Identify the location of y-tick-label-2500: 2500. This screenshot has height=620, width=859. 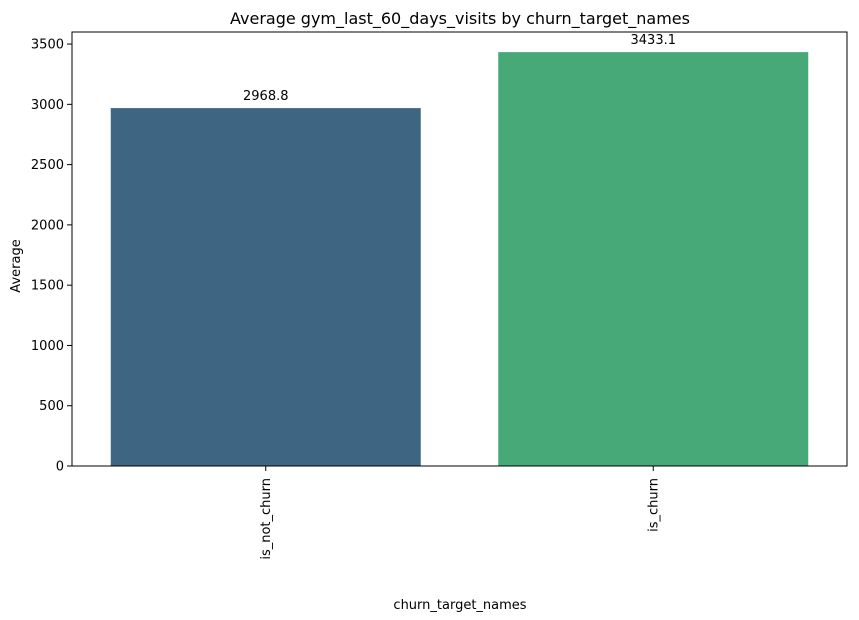
(47, 165).